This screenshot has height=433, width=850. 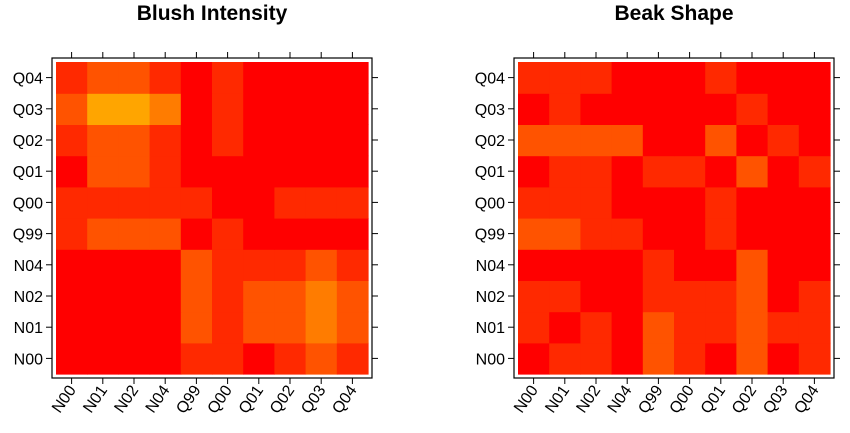 I want to click on x-tick-label: N00, so click(x=64, y=399).